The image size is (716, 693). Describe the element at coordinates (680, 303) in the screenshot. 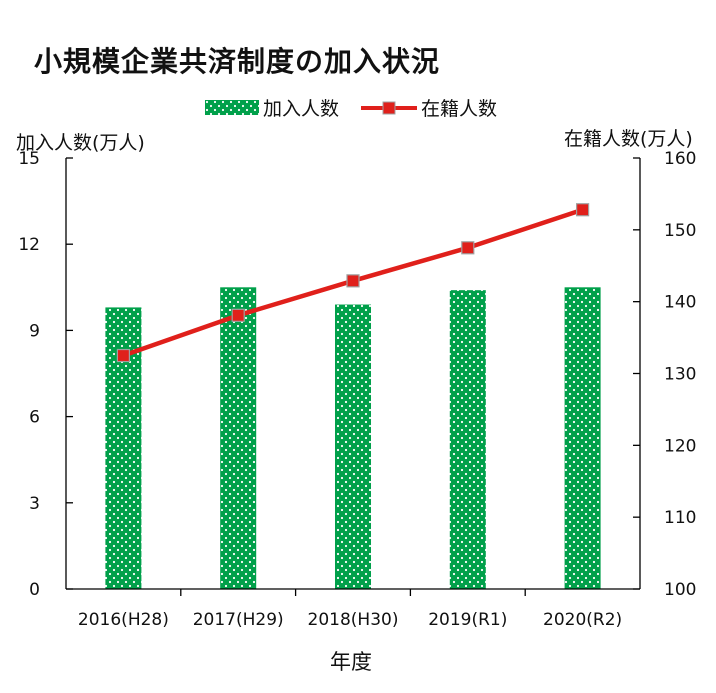

I see `y-right-tick-label-4: 140` at that location.